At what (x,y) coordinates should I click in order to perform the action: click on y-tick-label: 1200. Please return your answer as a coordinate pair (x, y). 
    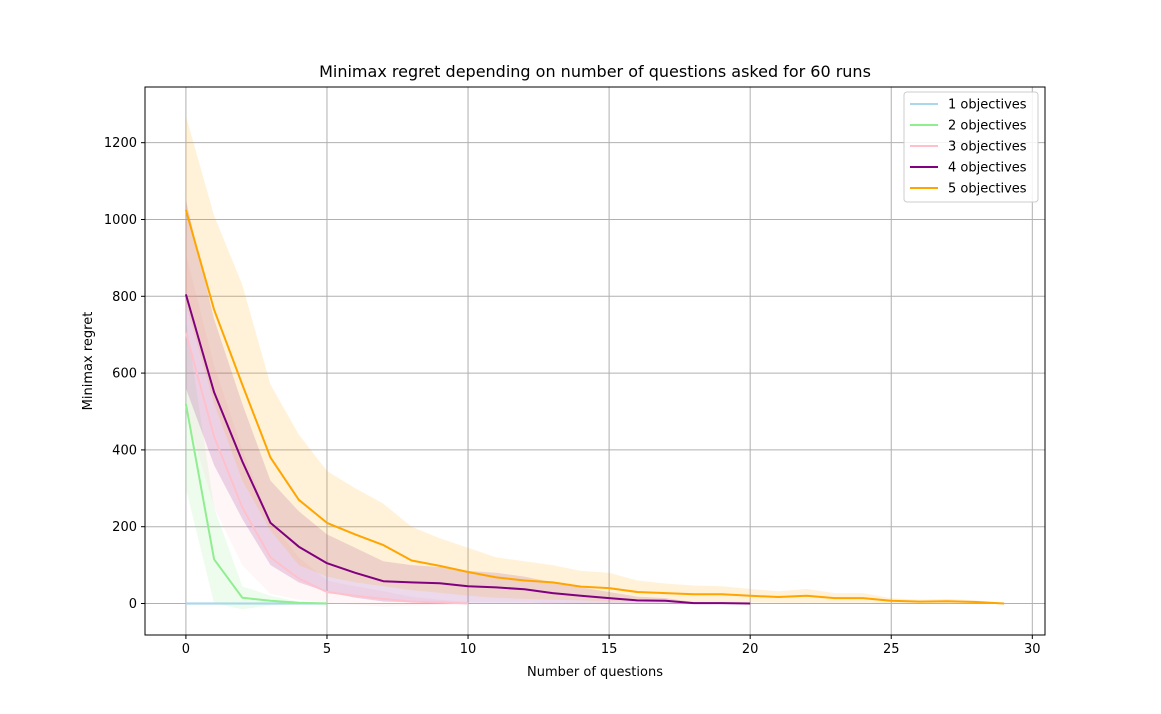
    Looking at the image, I should click on (120, 143).